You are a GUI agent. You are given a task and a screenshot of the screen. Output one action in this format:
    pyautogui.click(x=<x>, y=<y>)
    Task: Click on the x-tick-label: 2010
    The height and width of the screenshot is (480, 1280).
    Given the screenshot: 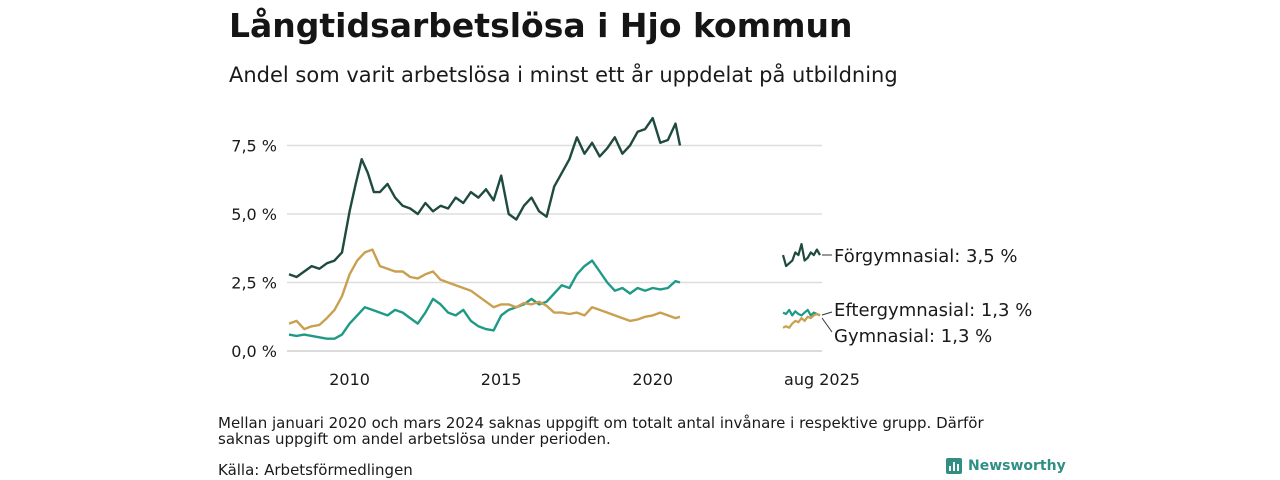 What is the action you would take?
    pyautogui.click(x=349, y=379)
    